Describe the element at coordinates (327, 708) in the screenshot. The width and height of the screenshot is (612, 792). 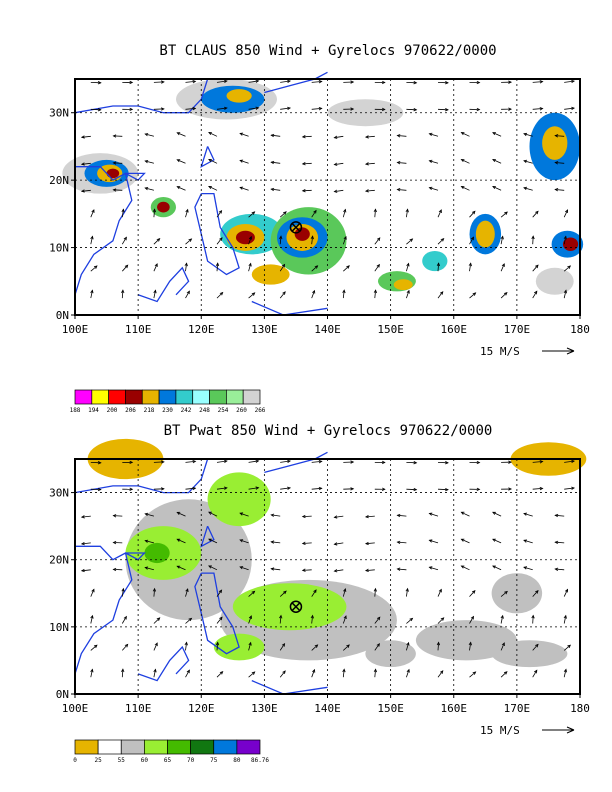
I see `pwat-x-tick-label: 140E` at that location.